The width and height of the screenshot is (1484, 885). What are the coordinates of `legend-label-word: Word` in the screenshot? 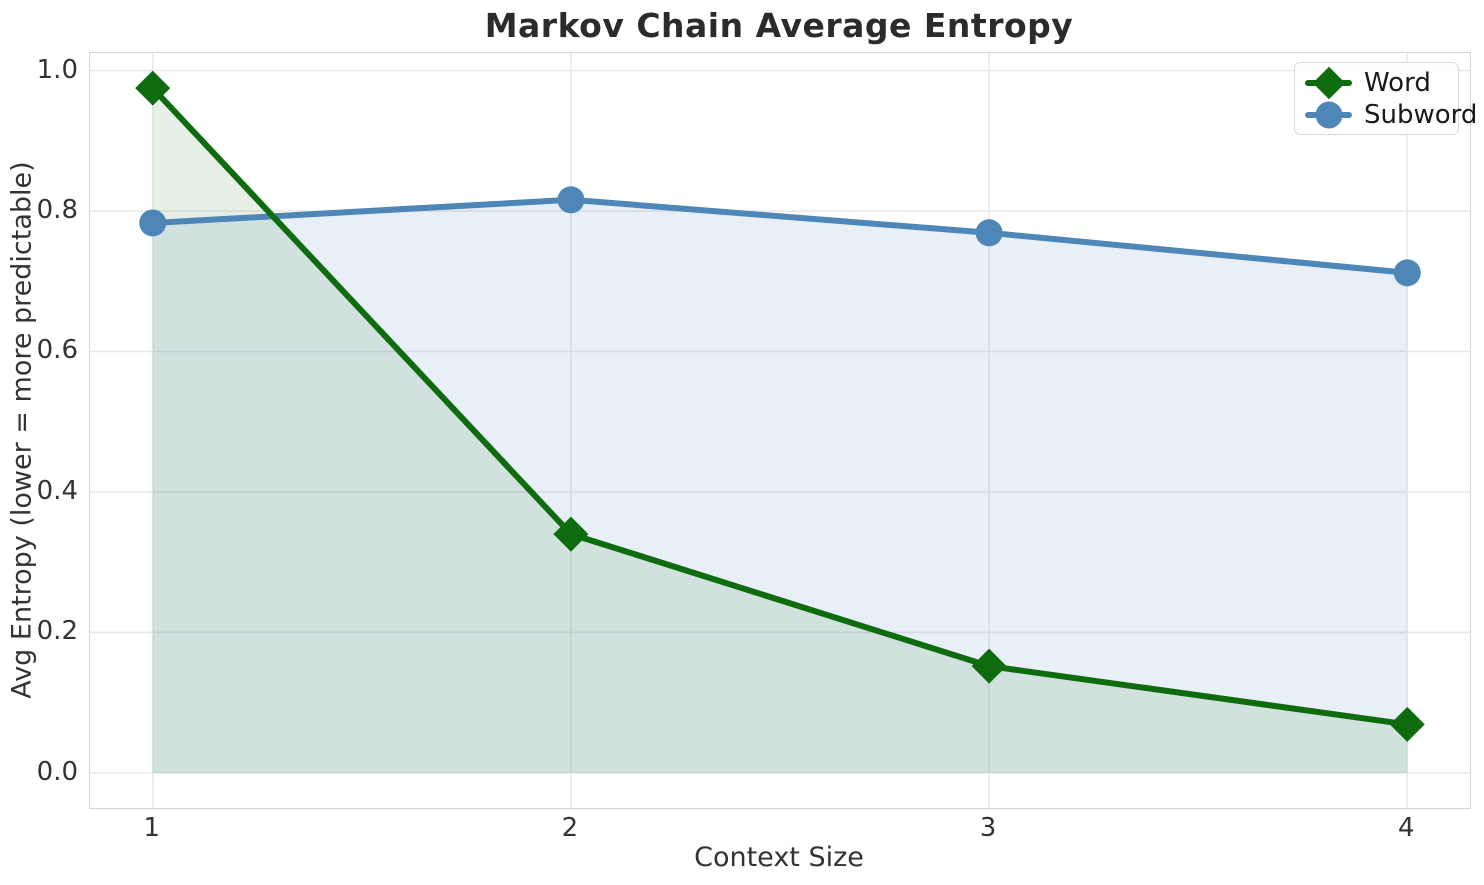 It's located at (1397, 82).